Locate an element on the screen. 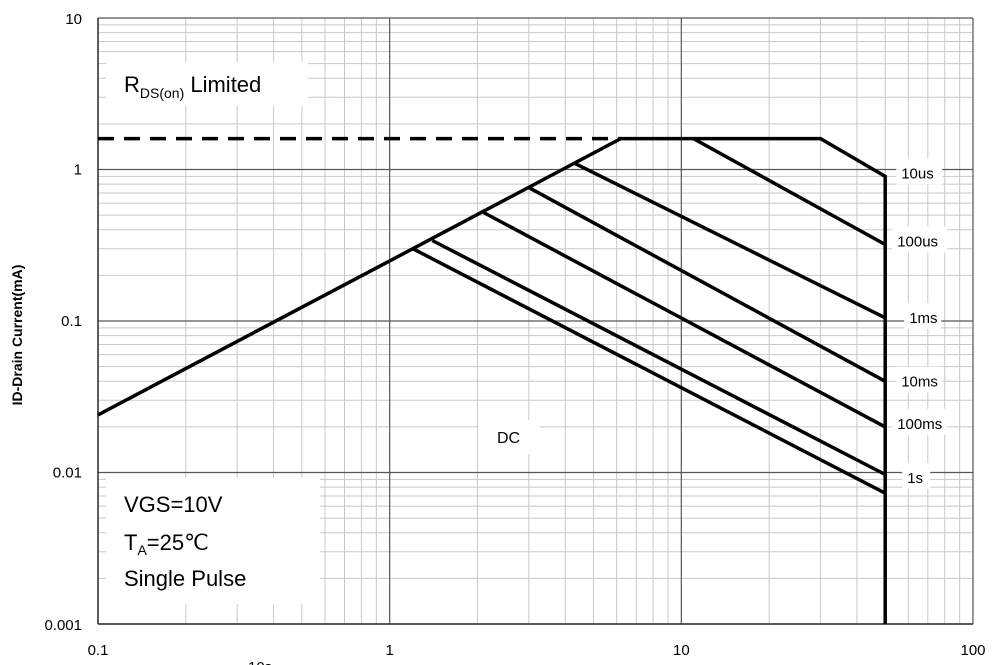 The width and height of the screenshot is (995, 665). x-tick-label: 10 is located at coordinates (681, 650).